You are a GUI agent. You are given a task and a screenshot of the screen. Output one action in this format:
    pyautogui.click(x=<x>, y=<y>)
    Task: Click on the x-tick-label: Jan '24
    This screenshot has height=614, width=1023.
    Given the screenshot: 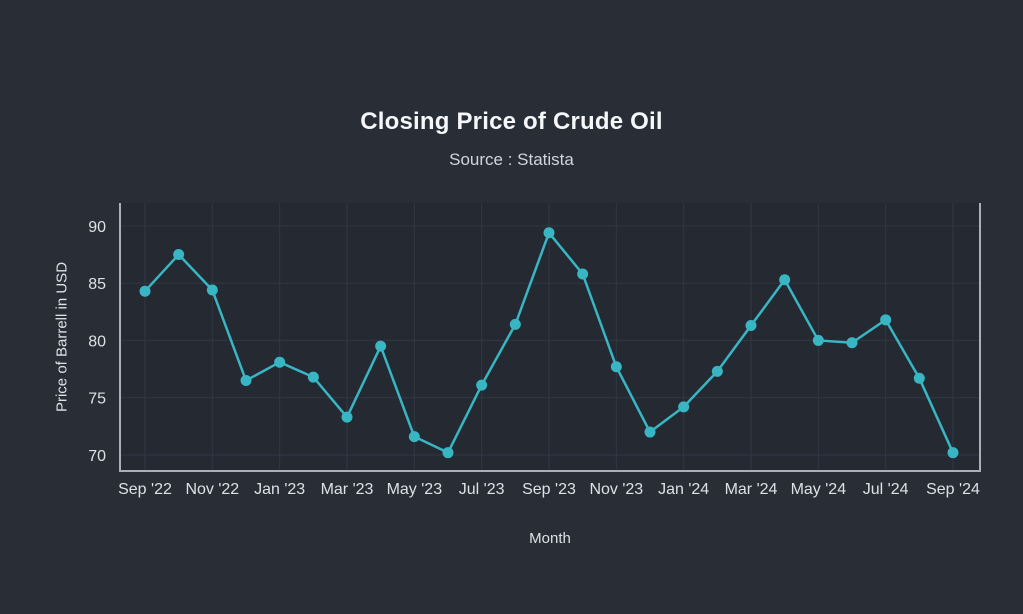 What is the action you would take?
    pyautogui.click(x=683, y=489)
    